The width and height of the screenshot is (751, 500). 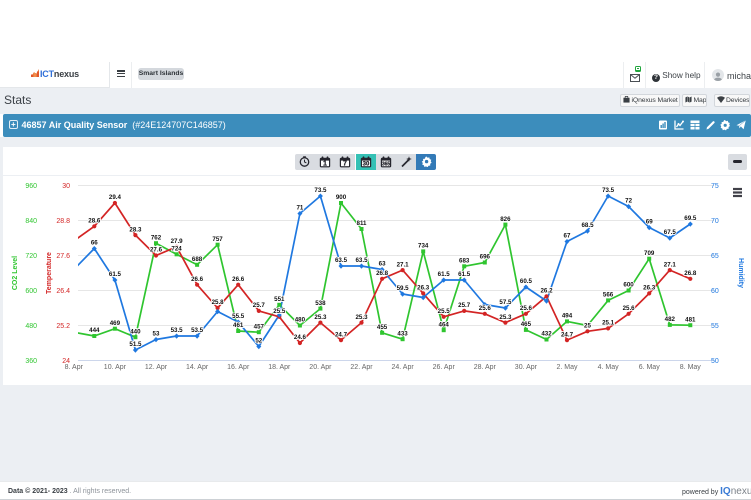 What do you see at coordinates (423, 288) in the screenshot?
I see `svg-text: 26.3` at bounding box center [423, 288].